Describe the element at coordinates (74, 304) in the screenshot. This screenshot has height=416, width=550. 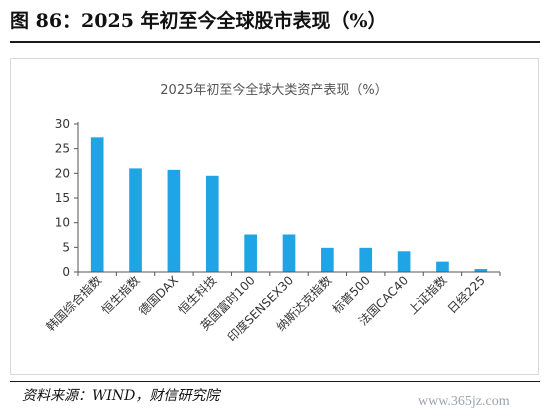
I see `x-tick-label: 韩国综合指数` at that location.